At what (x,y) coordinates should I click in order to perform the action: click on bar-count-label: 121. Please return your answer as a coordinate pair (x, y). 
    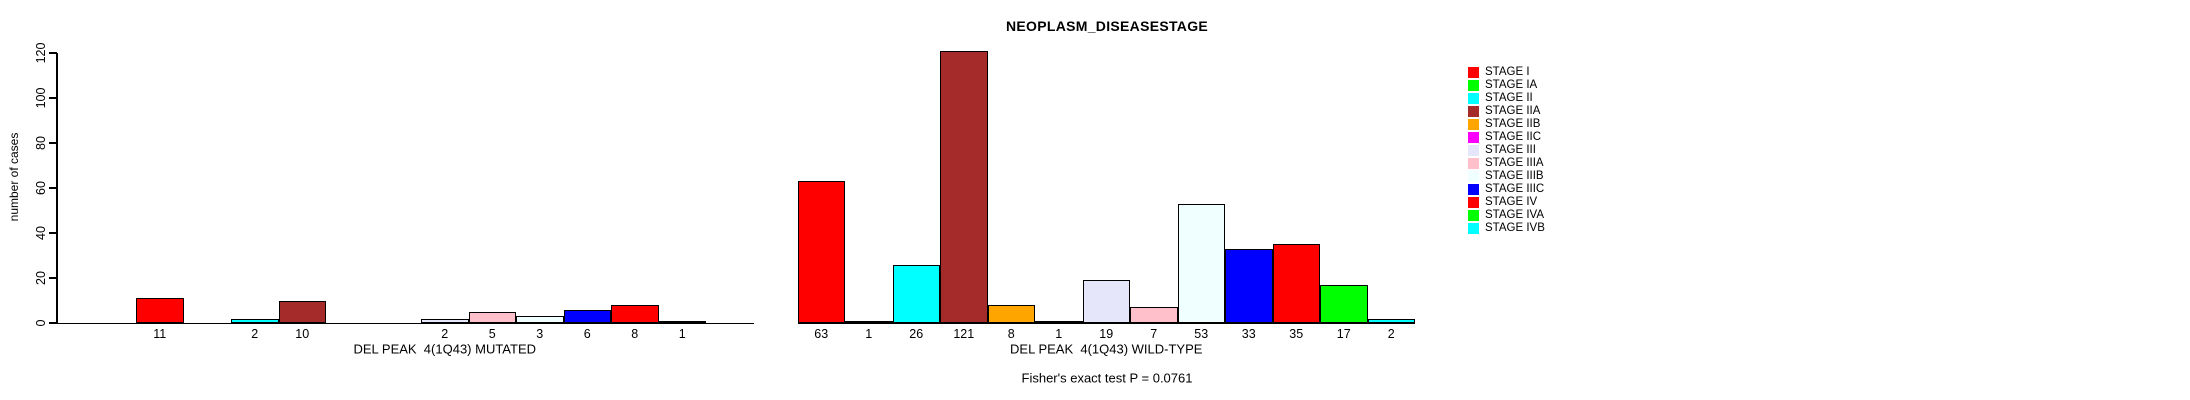
    Looking at the image, I should click on (964, 334).